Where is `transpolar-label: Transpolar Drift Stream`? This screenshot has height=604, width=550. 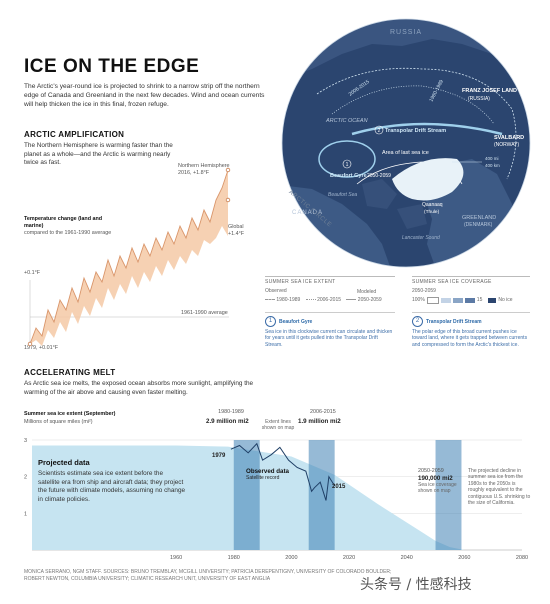 transpolar-label: Transpolar Drift Stream is located at coordinates (415, 131).